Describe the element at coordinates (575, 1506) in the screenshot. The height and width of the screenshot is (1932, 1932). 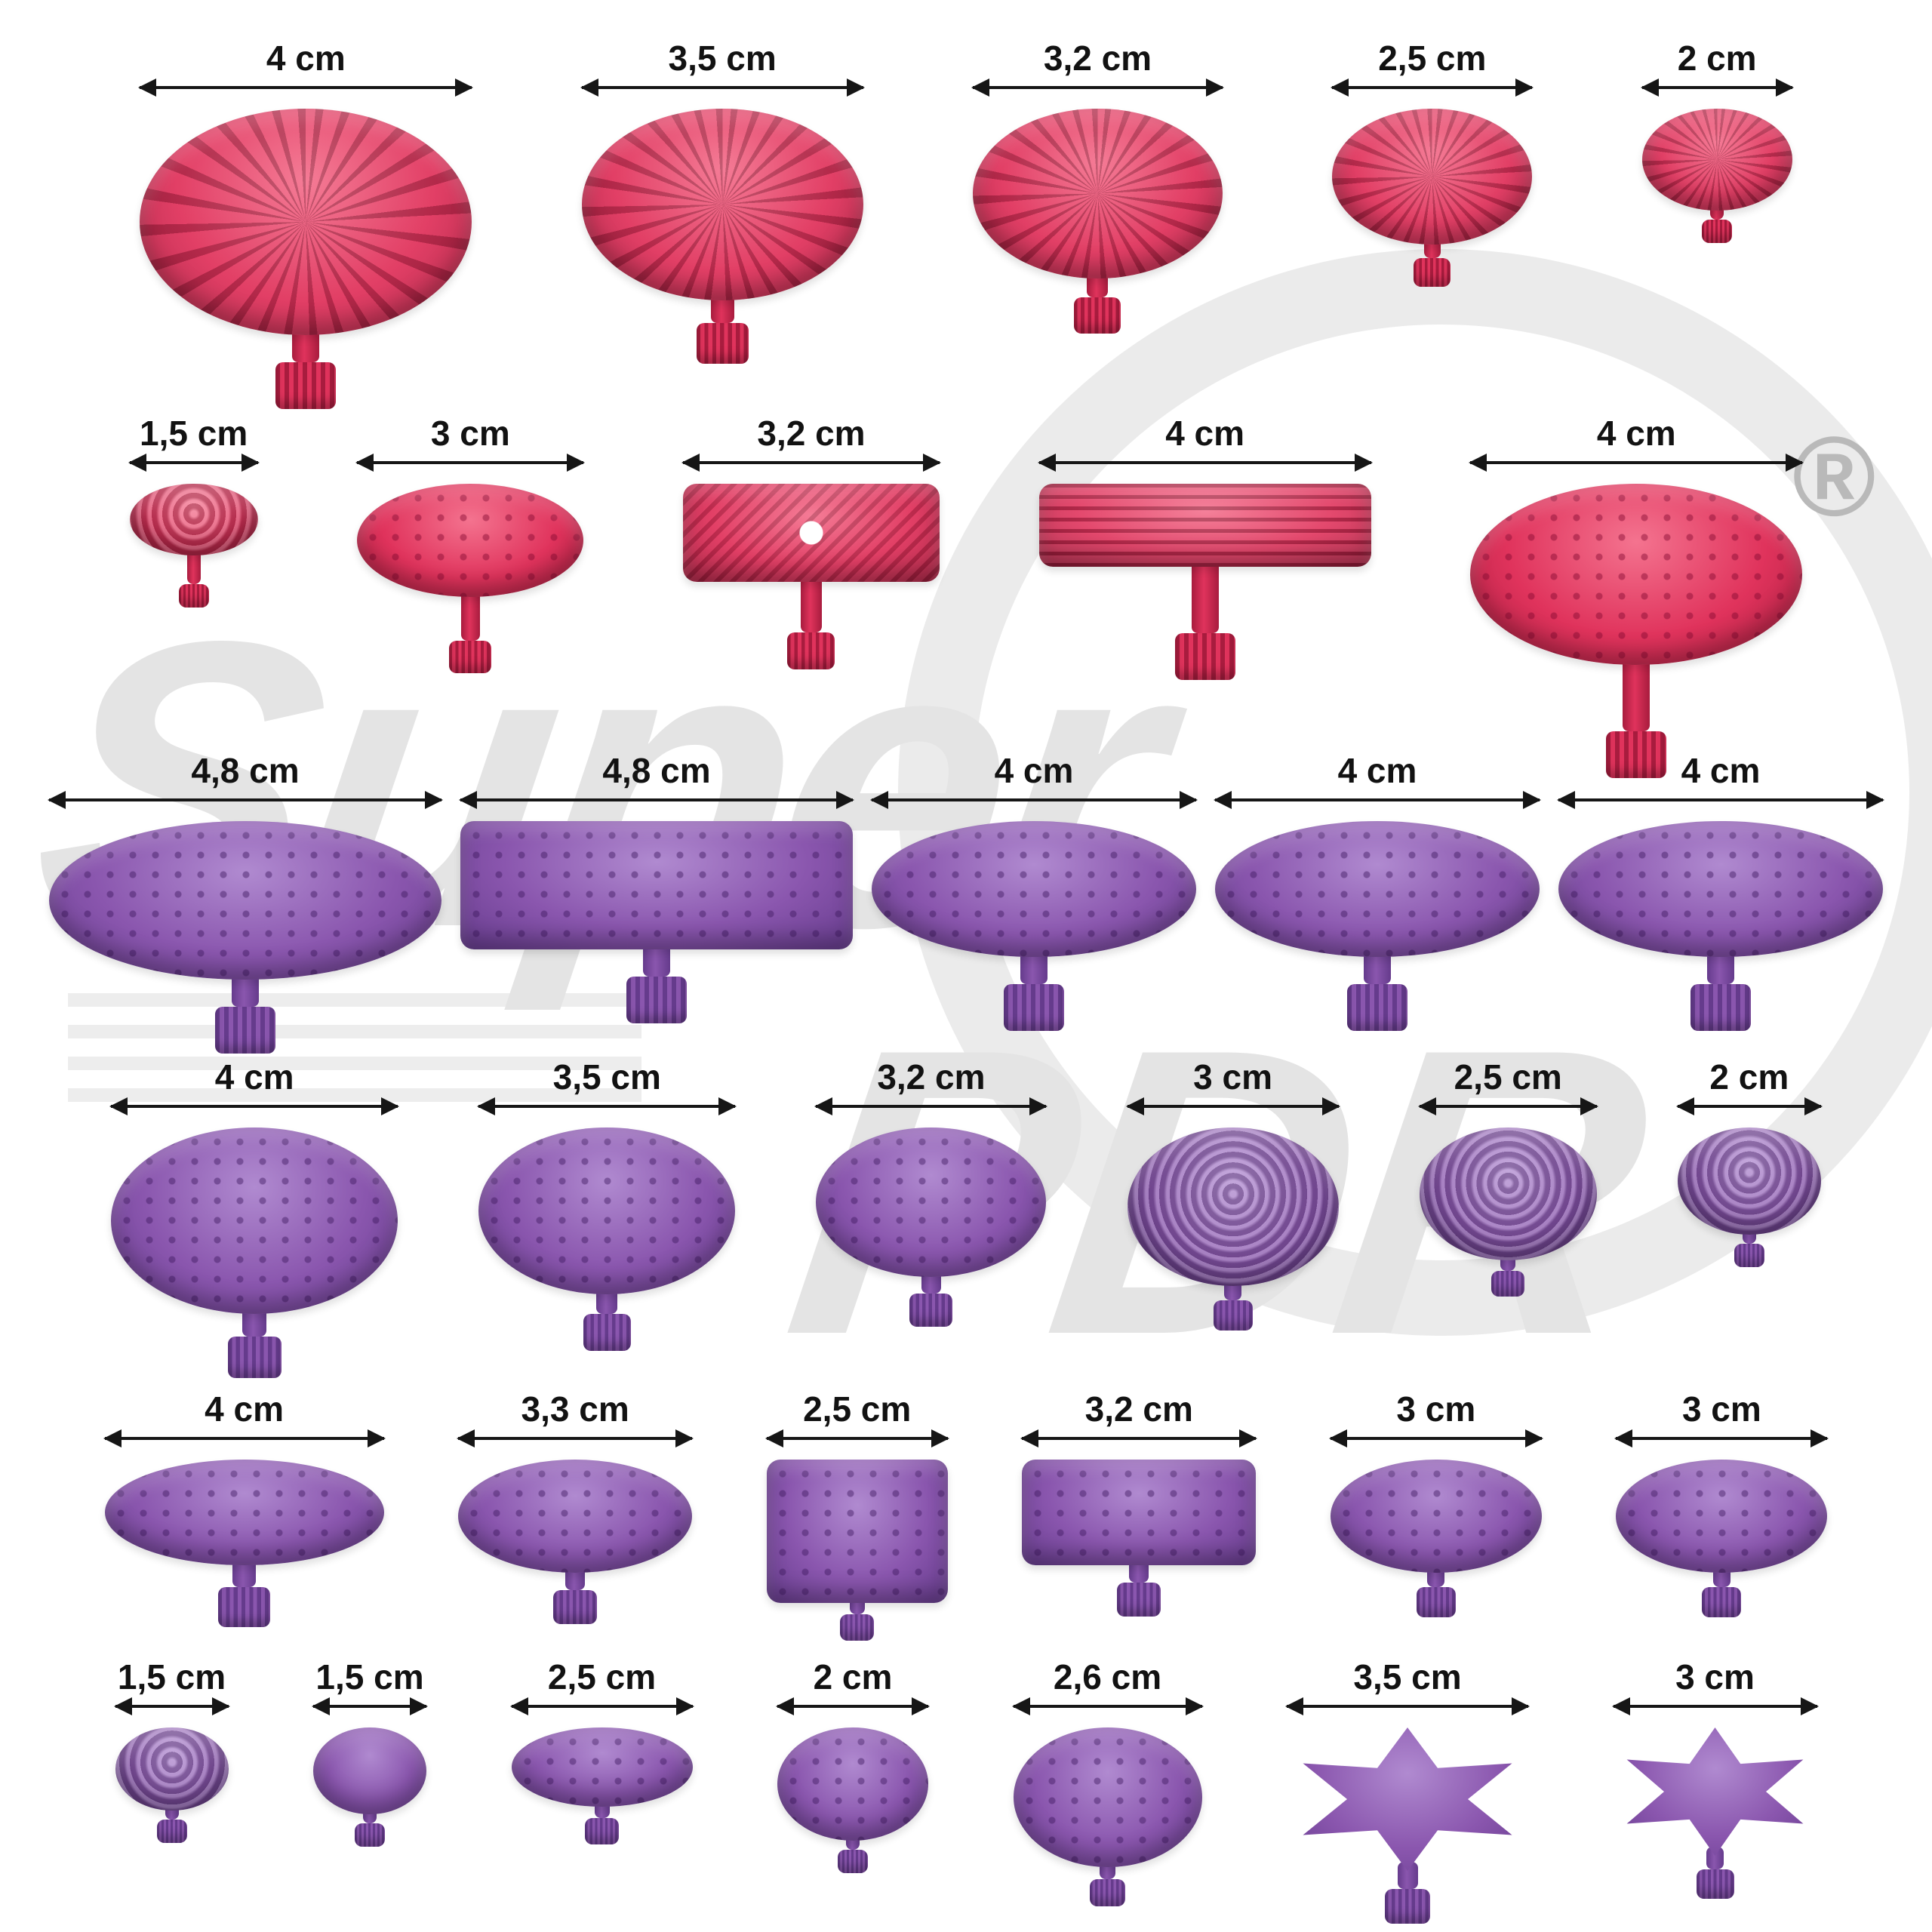
I see `tab-item: 3,3 cm` at that location.